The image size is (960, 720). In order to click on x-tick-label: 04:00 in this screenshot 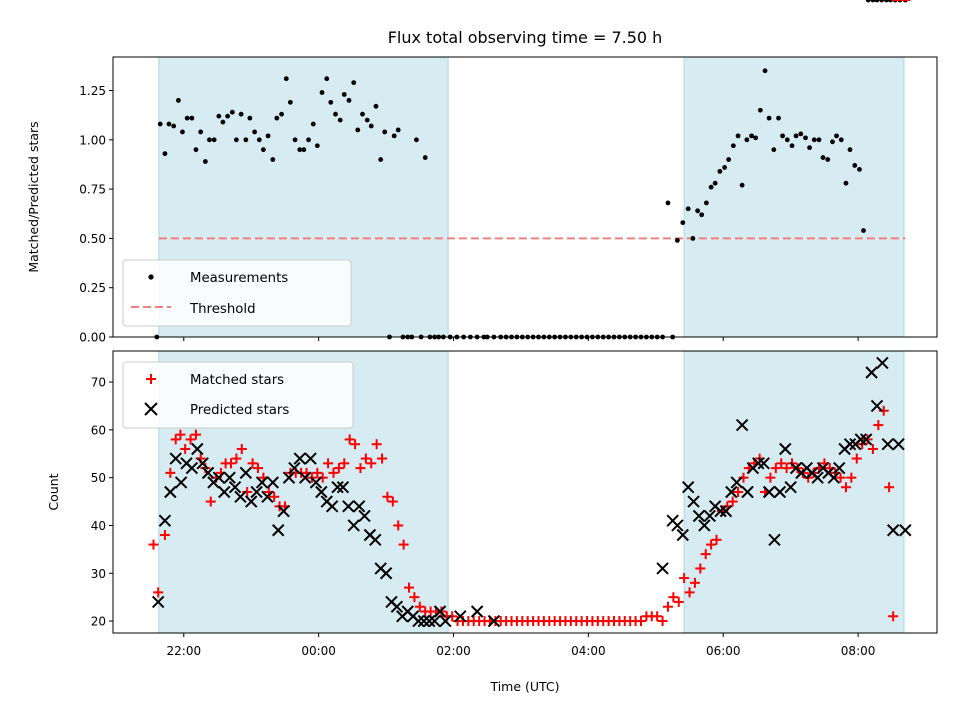, I will do `click(588, 651)`.